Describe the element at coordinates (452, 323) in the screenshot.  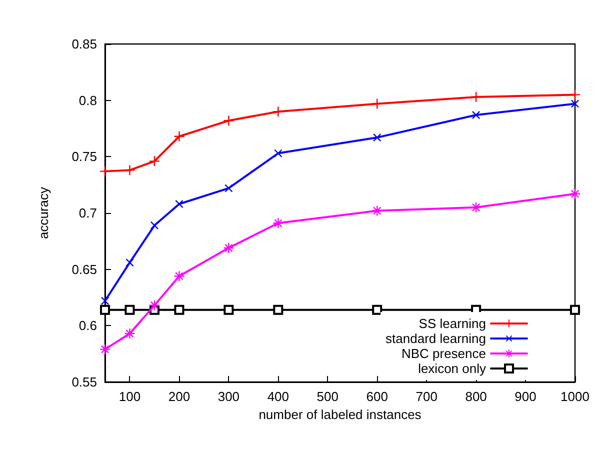
I see `legend-label: SS learning` at that location.